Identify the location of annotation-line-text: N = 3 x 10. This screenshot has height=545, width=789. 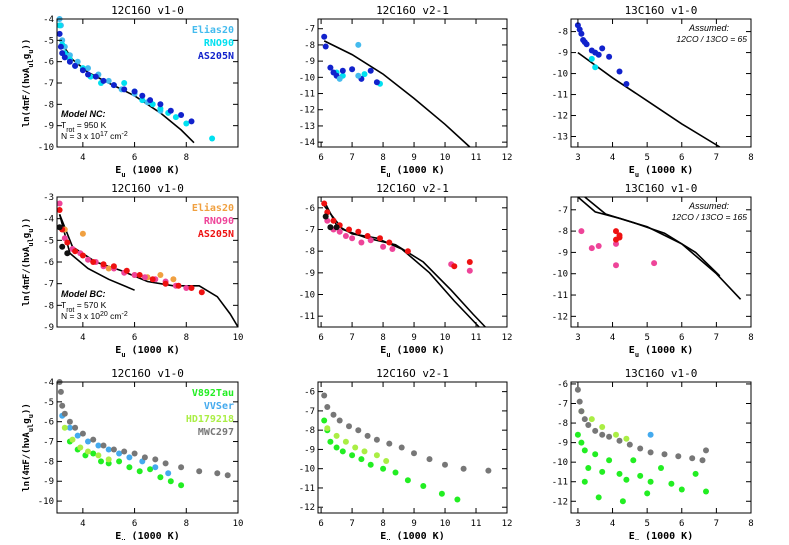
(80, 136).